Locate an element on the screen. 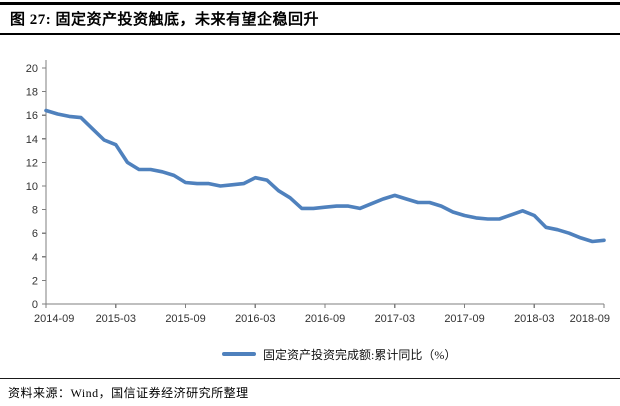 The height and width of the screenshot is (406, 620). svg-text: 2015-09 is located at coordinates (185, 319).